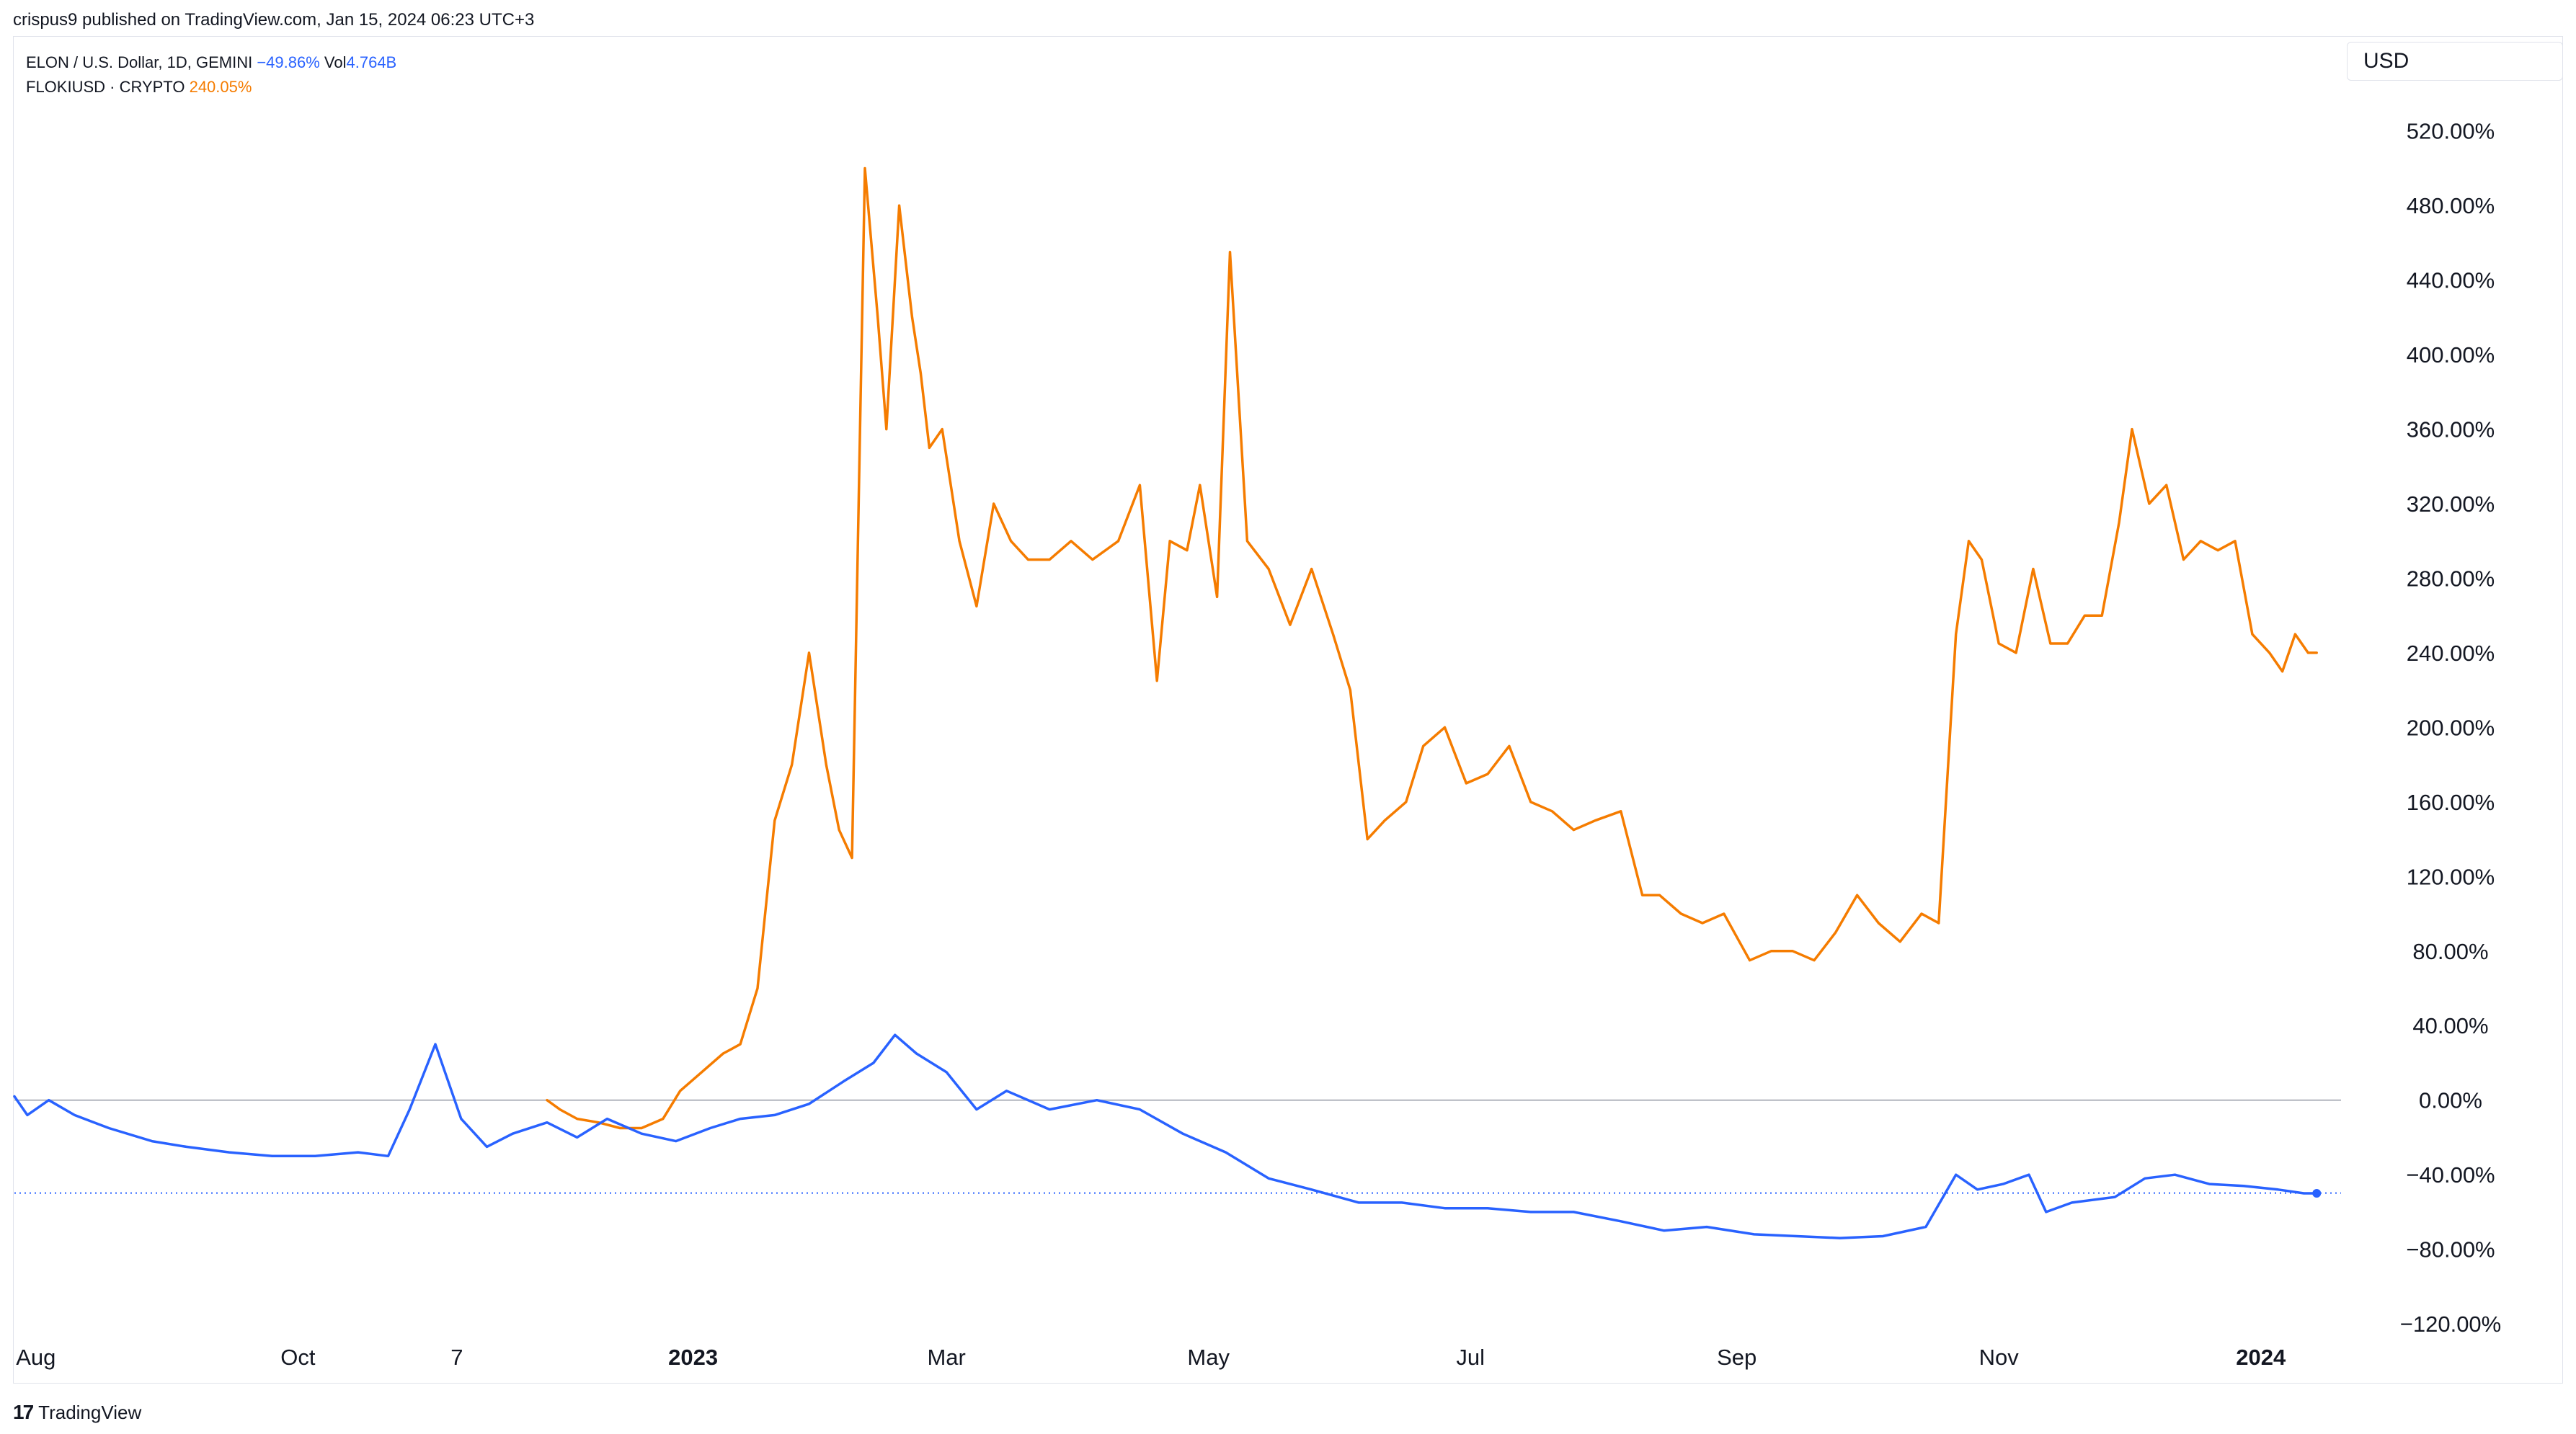 Image resolution: width=2576 pixels, height=1434 pixels. Describe the element at coordinates (1736, 1357) in the screenshot. I see `x-tick-label: Sep` at that location.